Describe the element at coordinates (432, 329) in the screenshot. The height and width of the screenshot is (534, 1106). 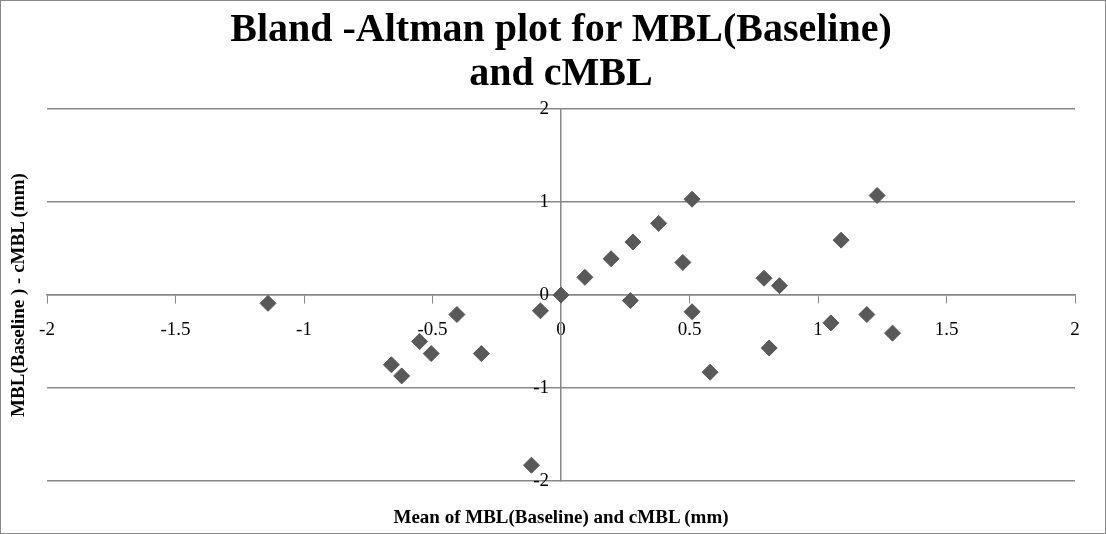
I see `x-tick-label: -0.5` at that location.